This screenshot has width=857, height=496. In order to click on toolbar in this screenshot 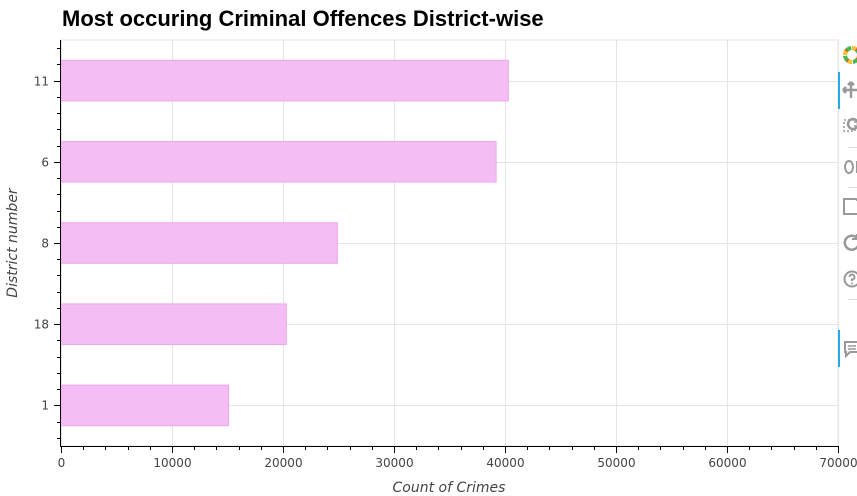, I will do `click(847, 210)`.